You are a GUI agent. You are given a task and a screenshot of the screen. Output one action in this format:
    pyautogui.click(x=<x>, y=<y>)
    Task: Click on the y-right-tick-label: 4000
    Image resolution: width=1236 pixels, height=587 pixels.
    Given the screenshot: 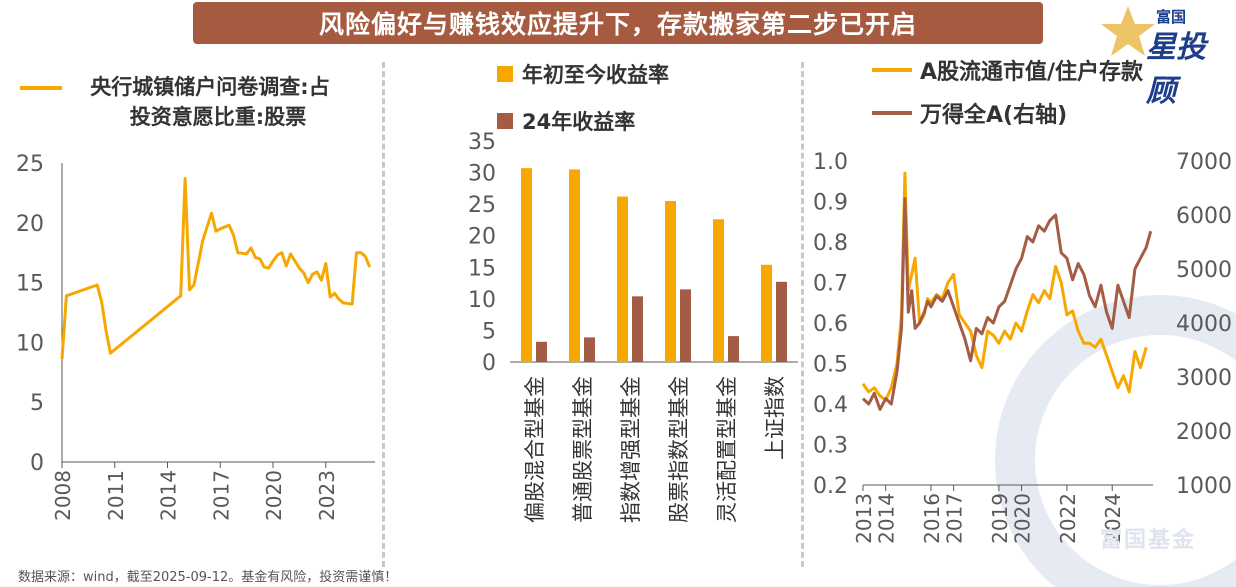 What is the action you would take?
    pyautogui.click(x=1204, y=324)
    